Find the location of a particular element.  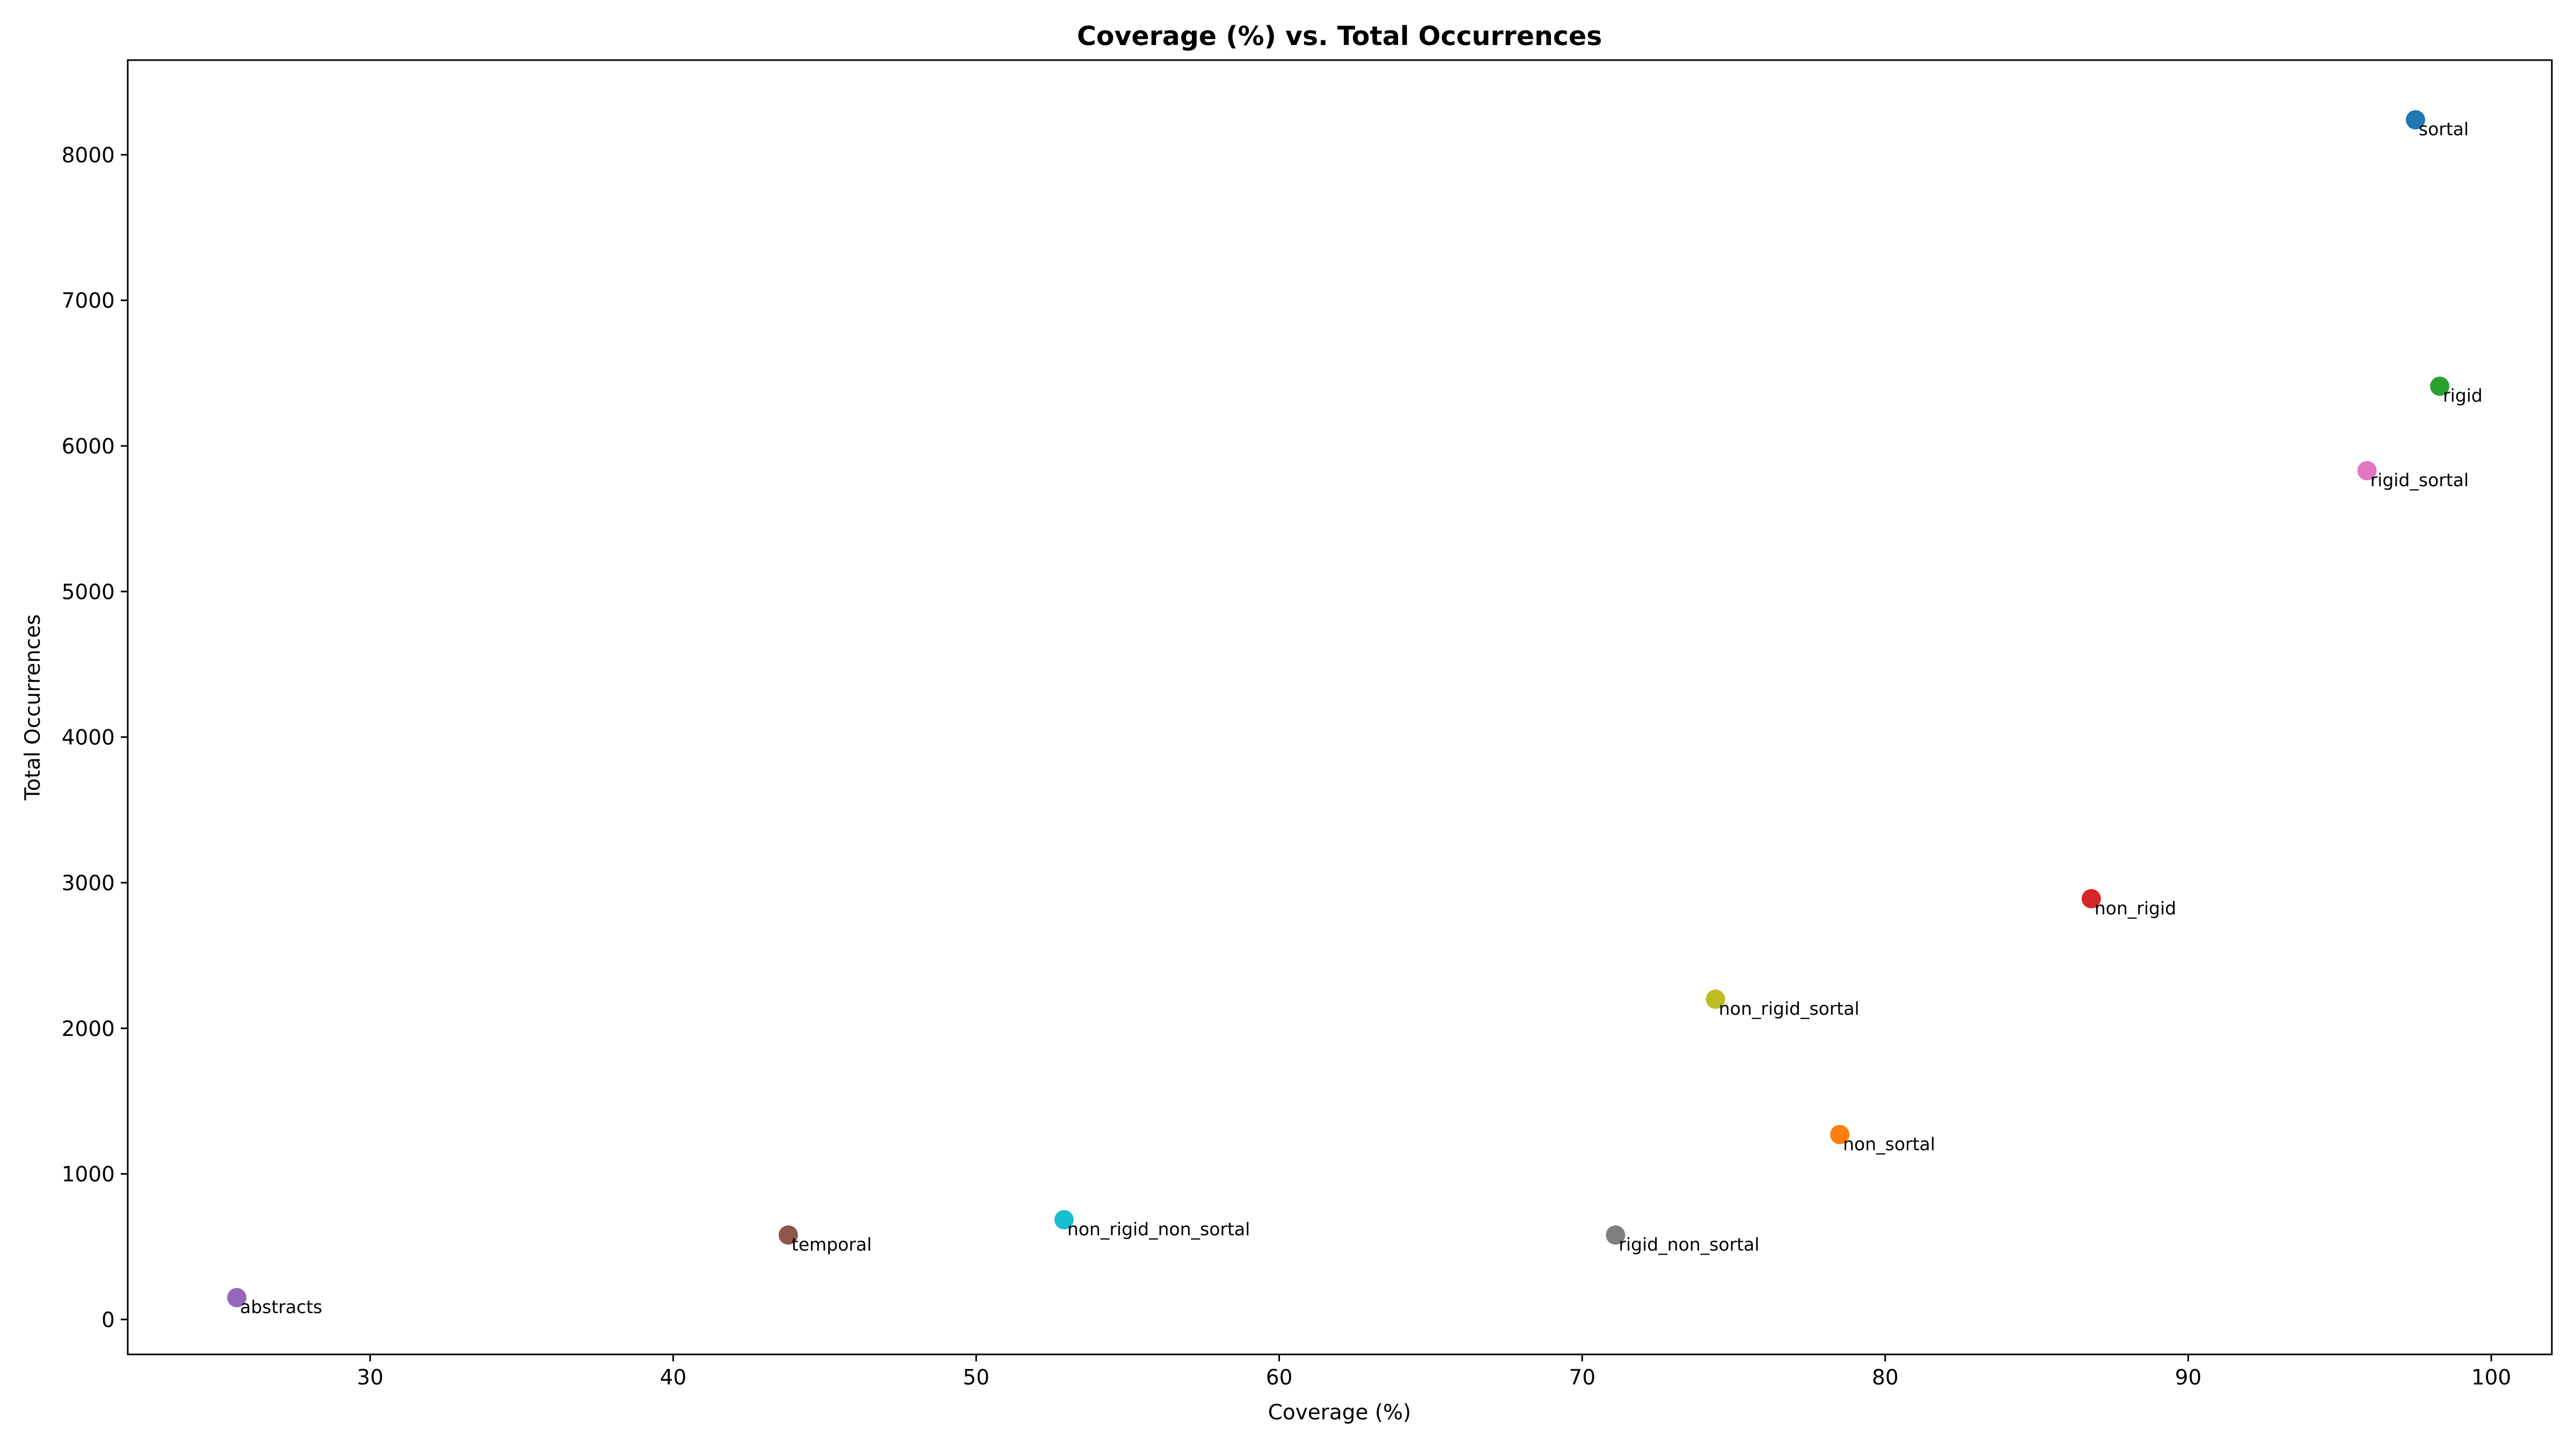

x-tick-label: 60 is located at coordinates (1279, 1378).